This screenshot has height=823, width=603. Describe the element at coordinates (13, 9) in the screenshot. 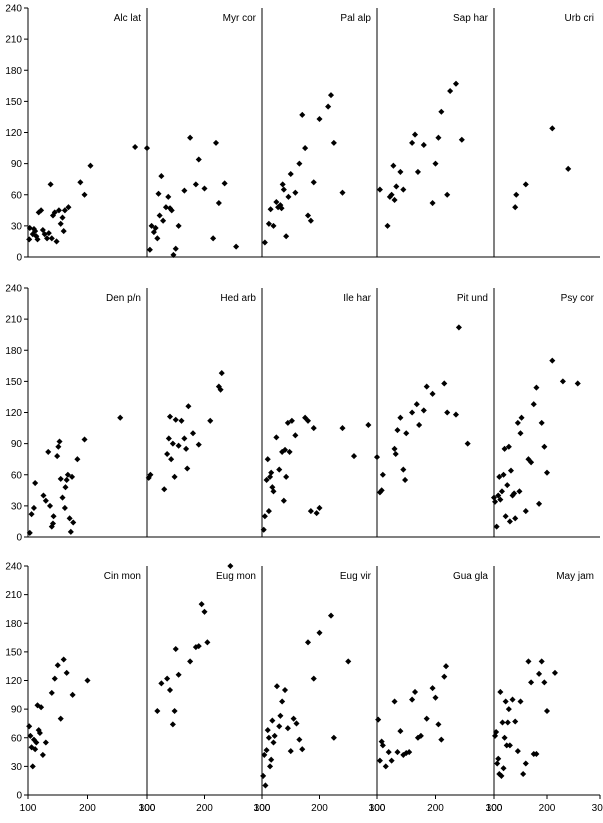

I see `y-tick-label: 240` at that location.